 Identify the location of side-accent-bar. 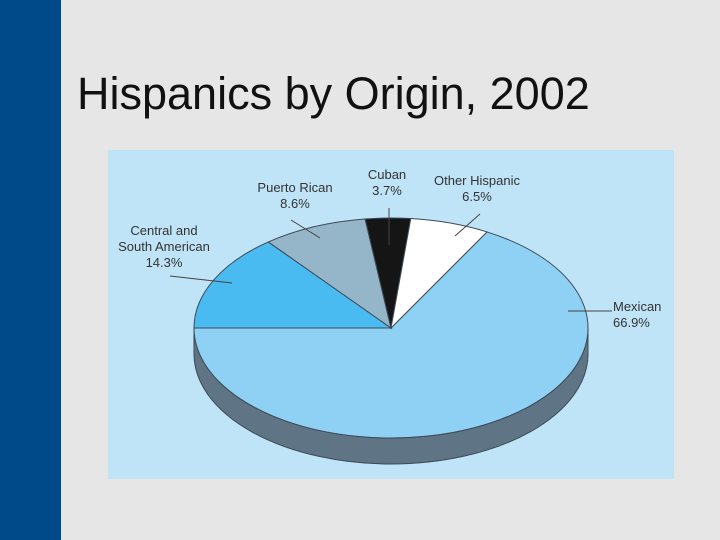
(30, 270).